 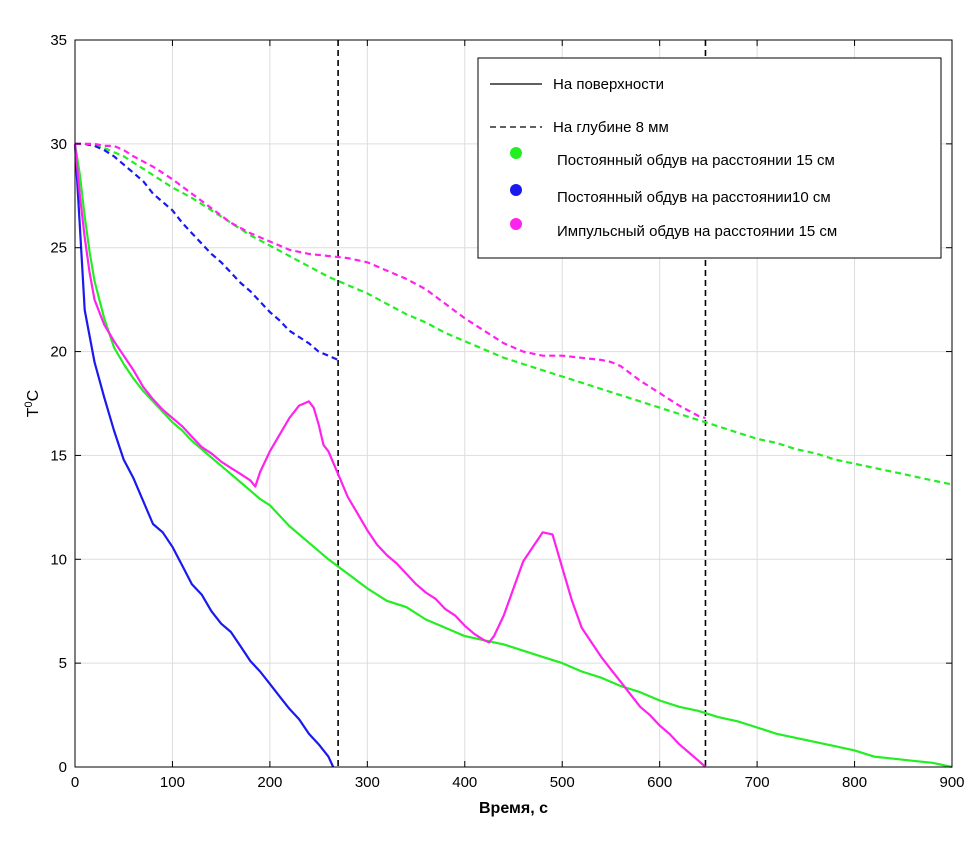 I want to click on y-tick-label: 30, so click(x=58, y=144).